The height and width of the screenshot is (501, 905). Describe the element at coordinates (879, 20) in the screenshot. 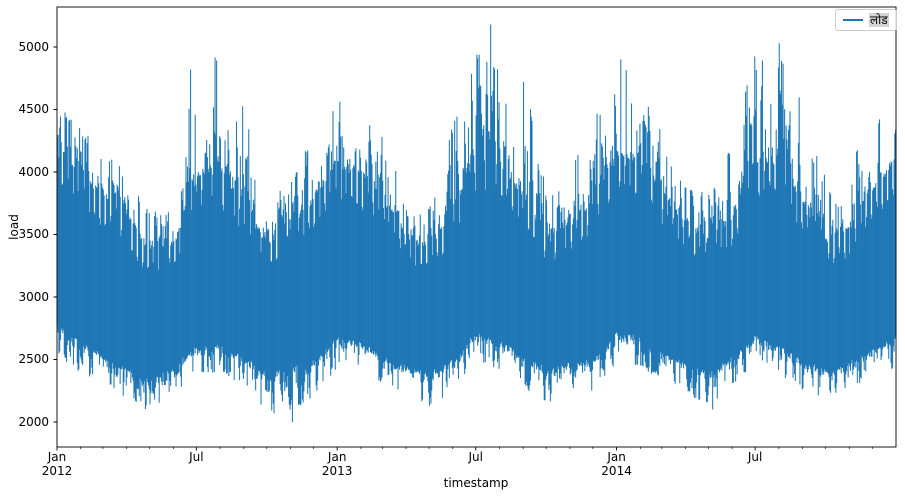

I see `legend-label: लोड` at that location.